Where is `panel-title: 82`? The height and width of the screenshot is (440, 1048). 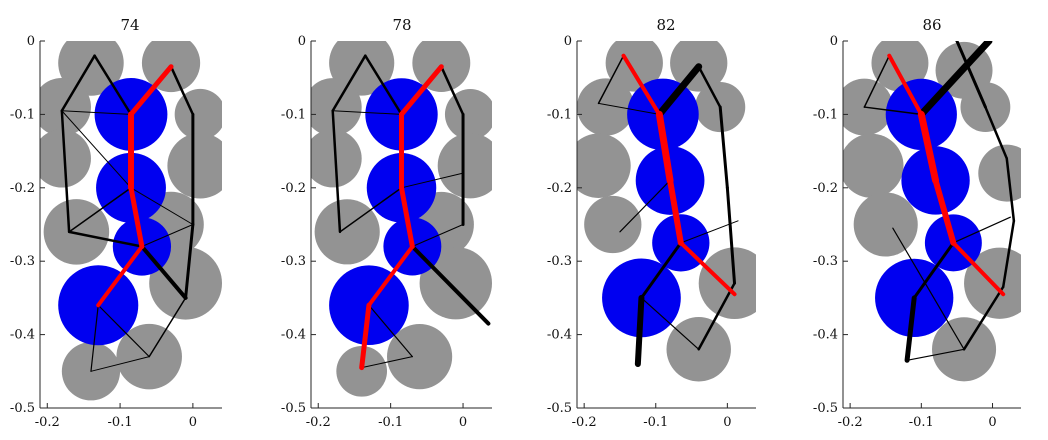
panel-title: 82 is located at coordinates (665, 25).